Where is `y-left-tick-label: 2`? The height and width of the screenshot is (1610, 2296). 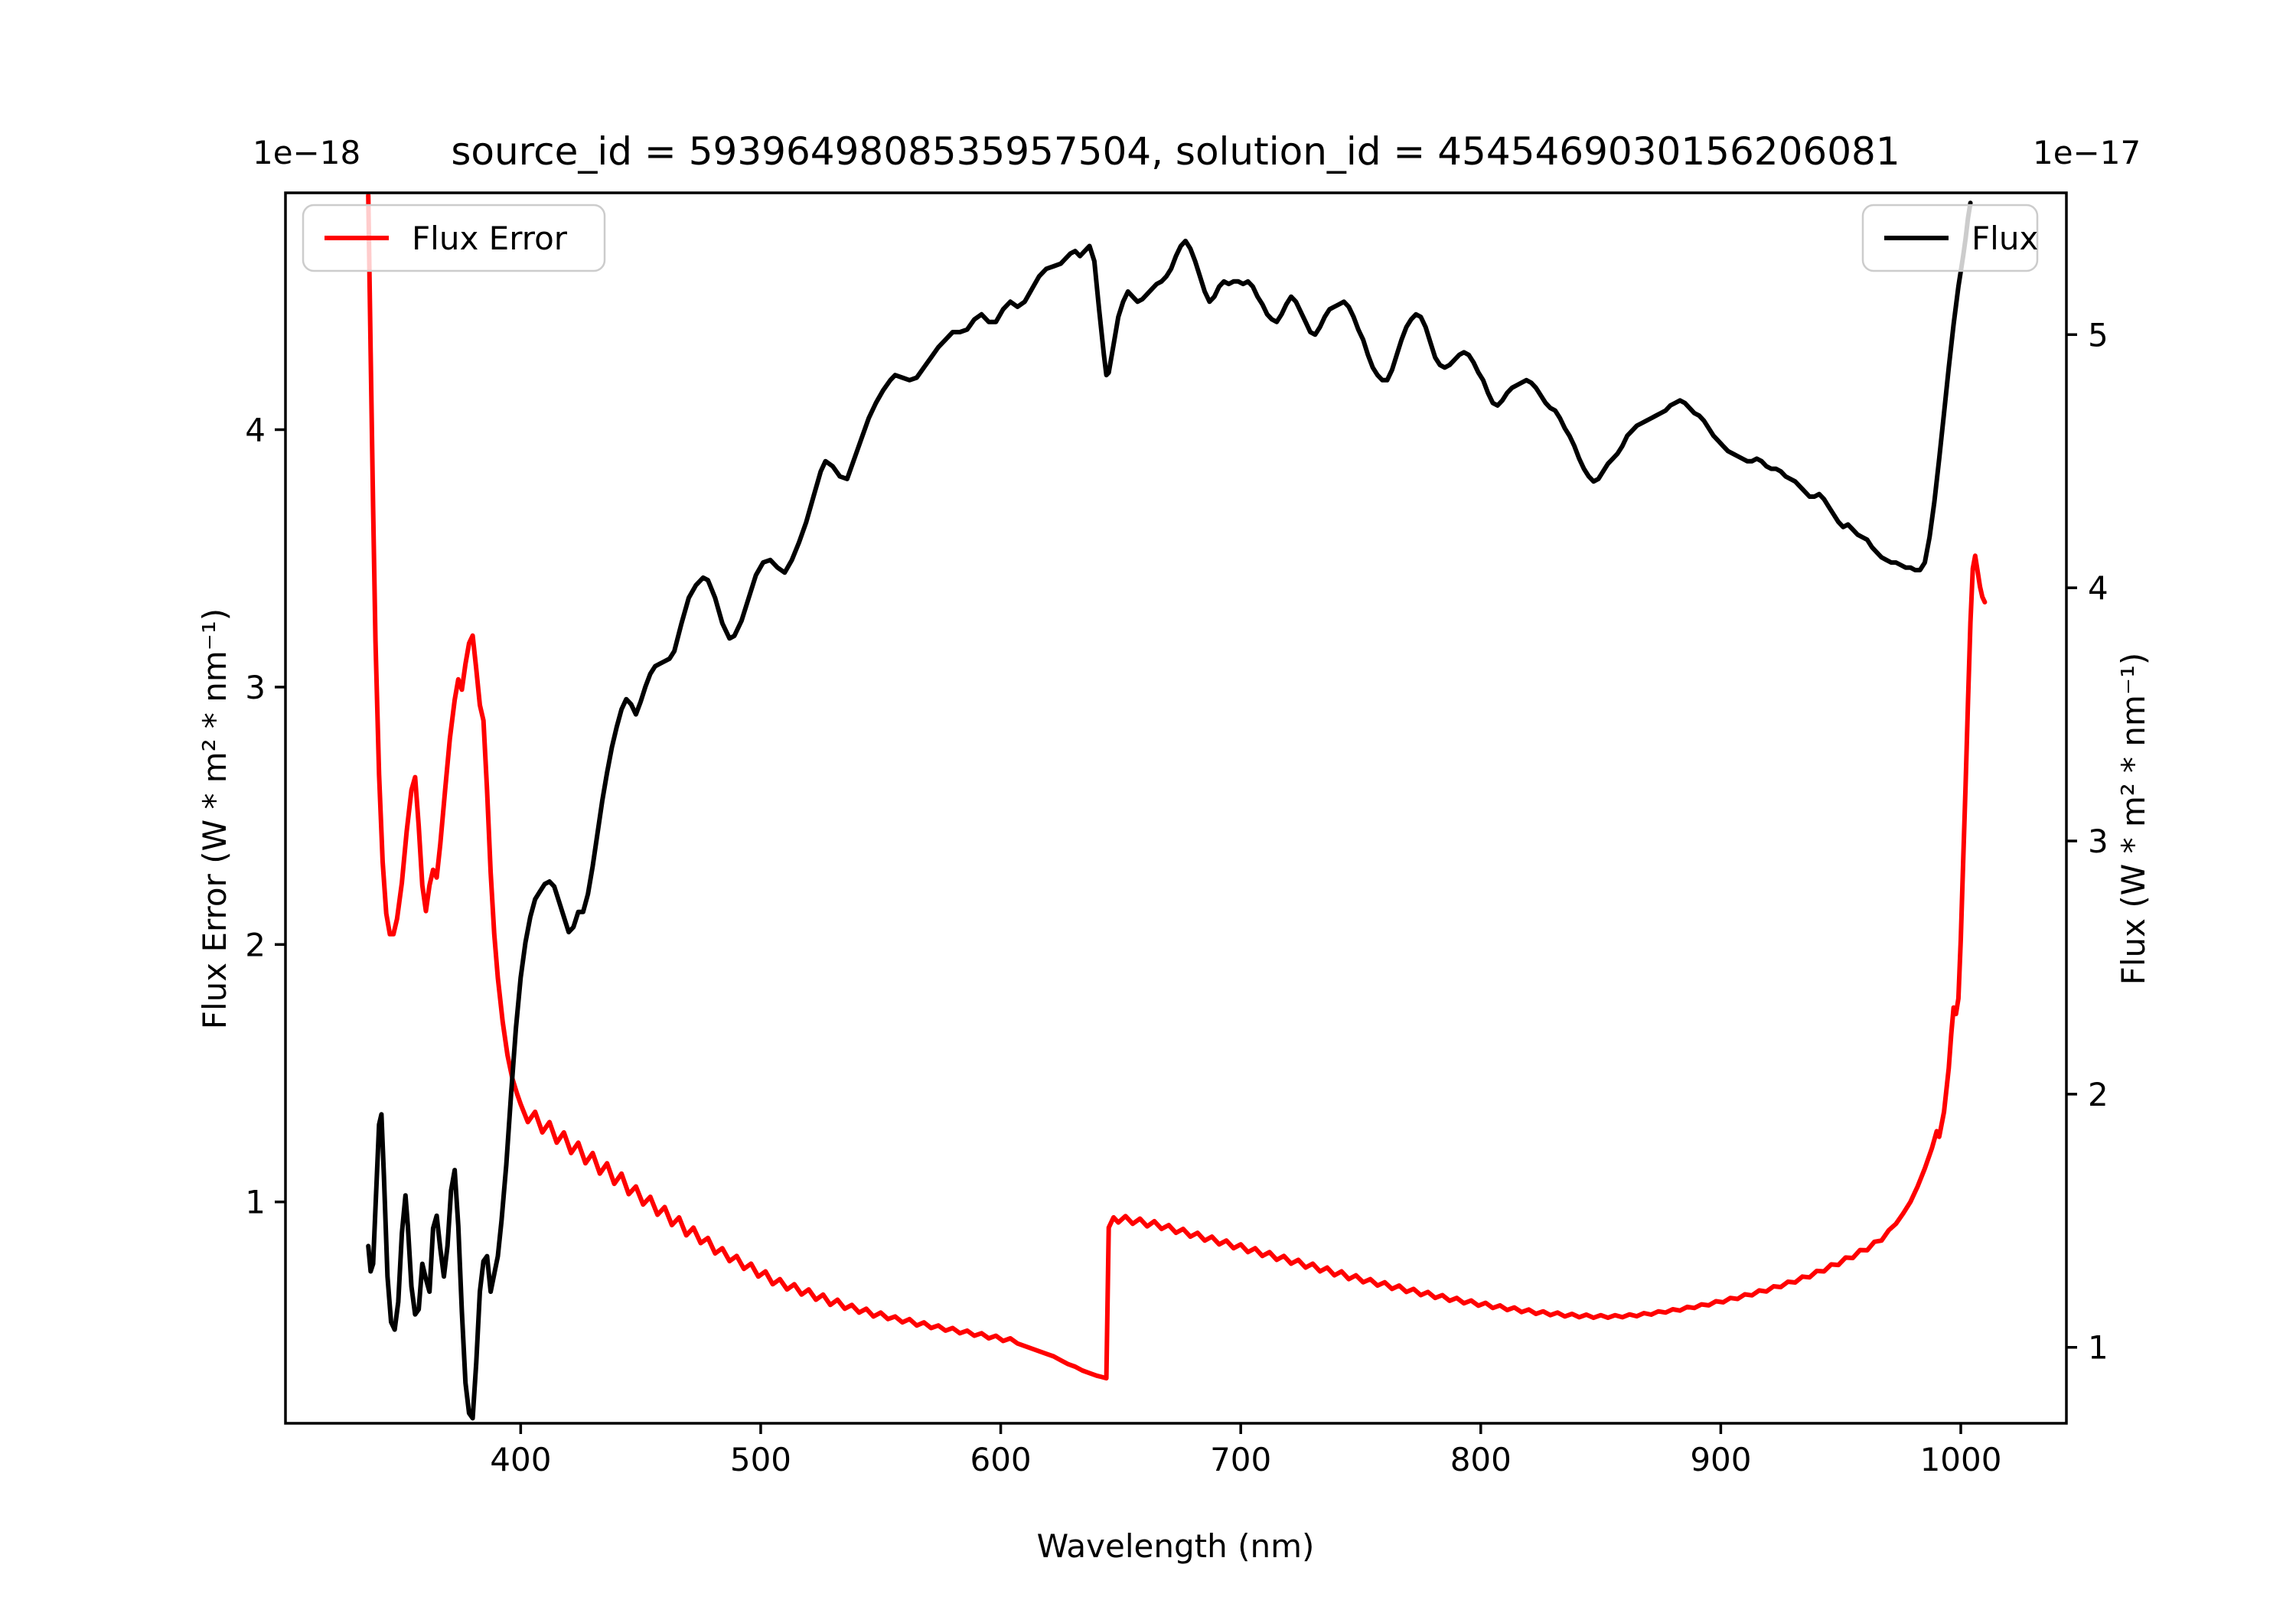 y-left-tick-label: 2 is located at coordinates (255, 945).